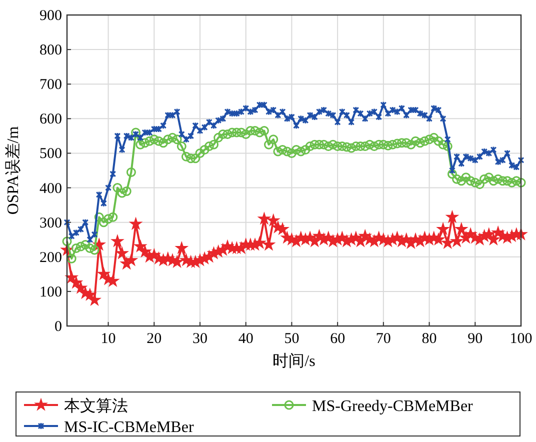 The image size is (536, 442). What do you see at coordinates (338, 339) in the screenshot?
I see `x-tick-label: 60` at bounding box center [338, 339].